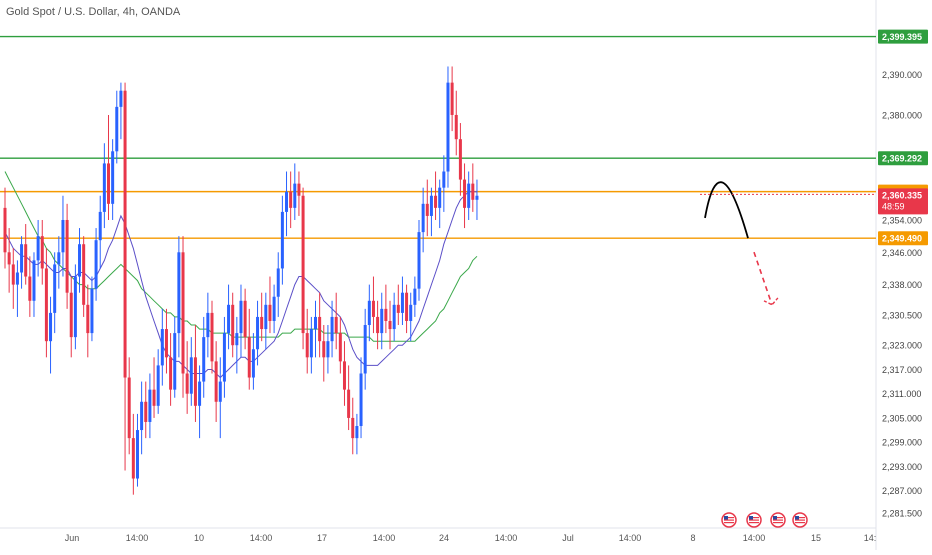 The height and width of the screenshot is (555, 932). Describe the element at coordinates (902, 220) in the screenshot. I see `price-tick-label: 2,354.000` at that location.